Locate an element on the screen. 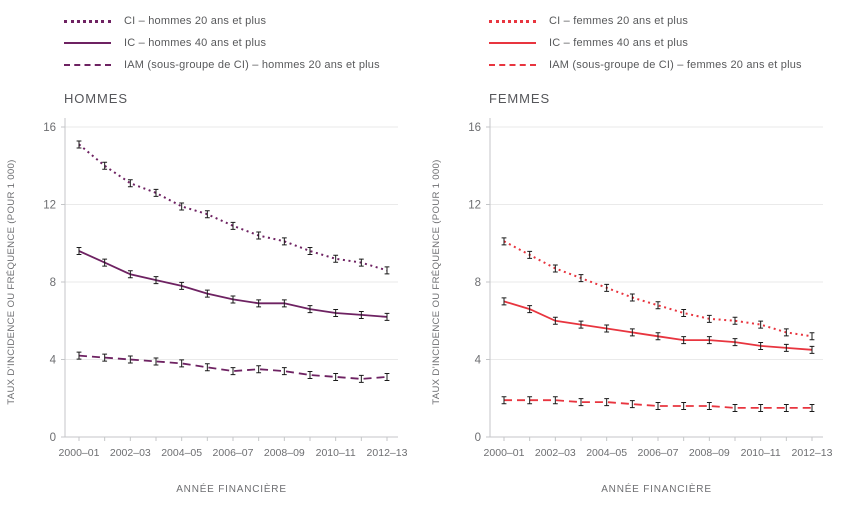  legend-item: CI – hommes 20 ans et plus is located at coordinates (244, 21).